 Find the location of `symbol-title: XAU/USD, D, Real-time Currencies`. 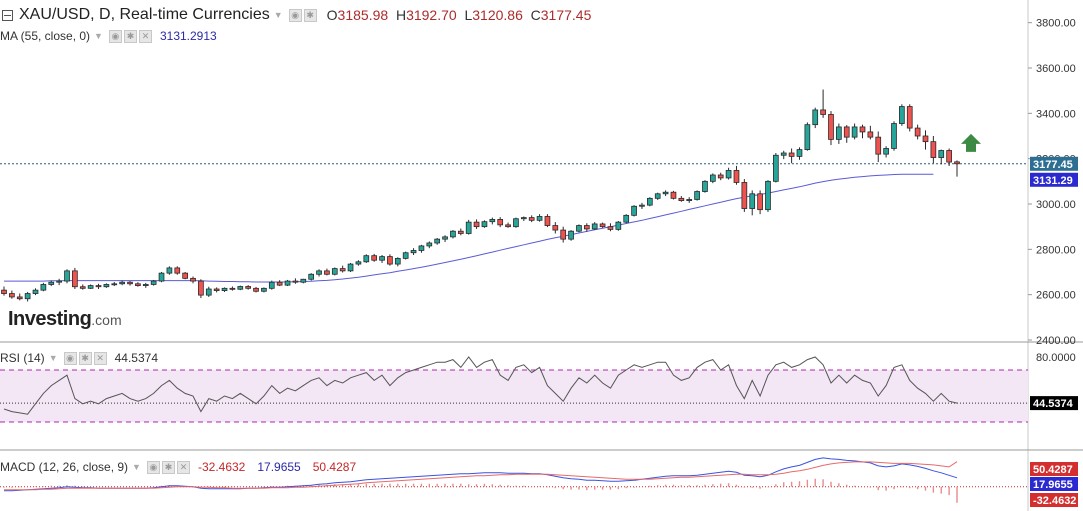

symbol-title: XAU/USD, D, Real-time Currencies is located at coordinates (144, 14).